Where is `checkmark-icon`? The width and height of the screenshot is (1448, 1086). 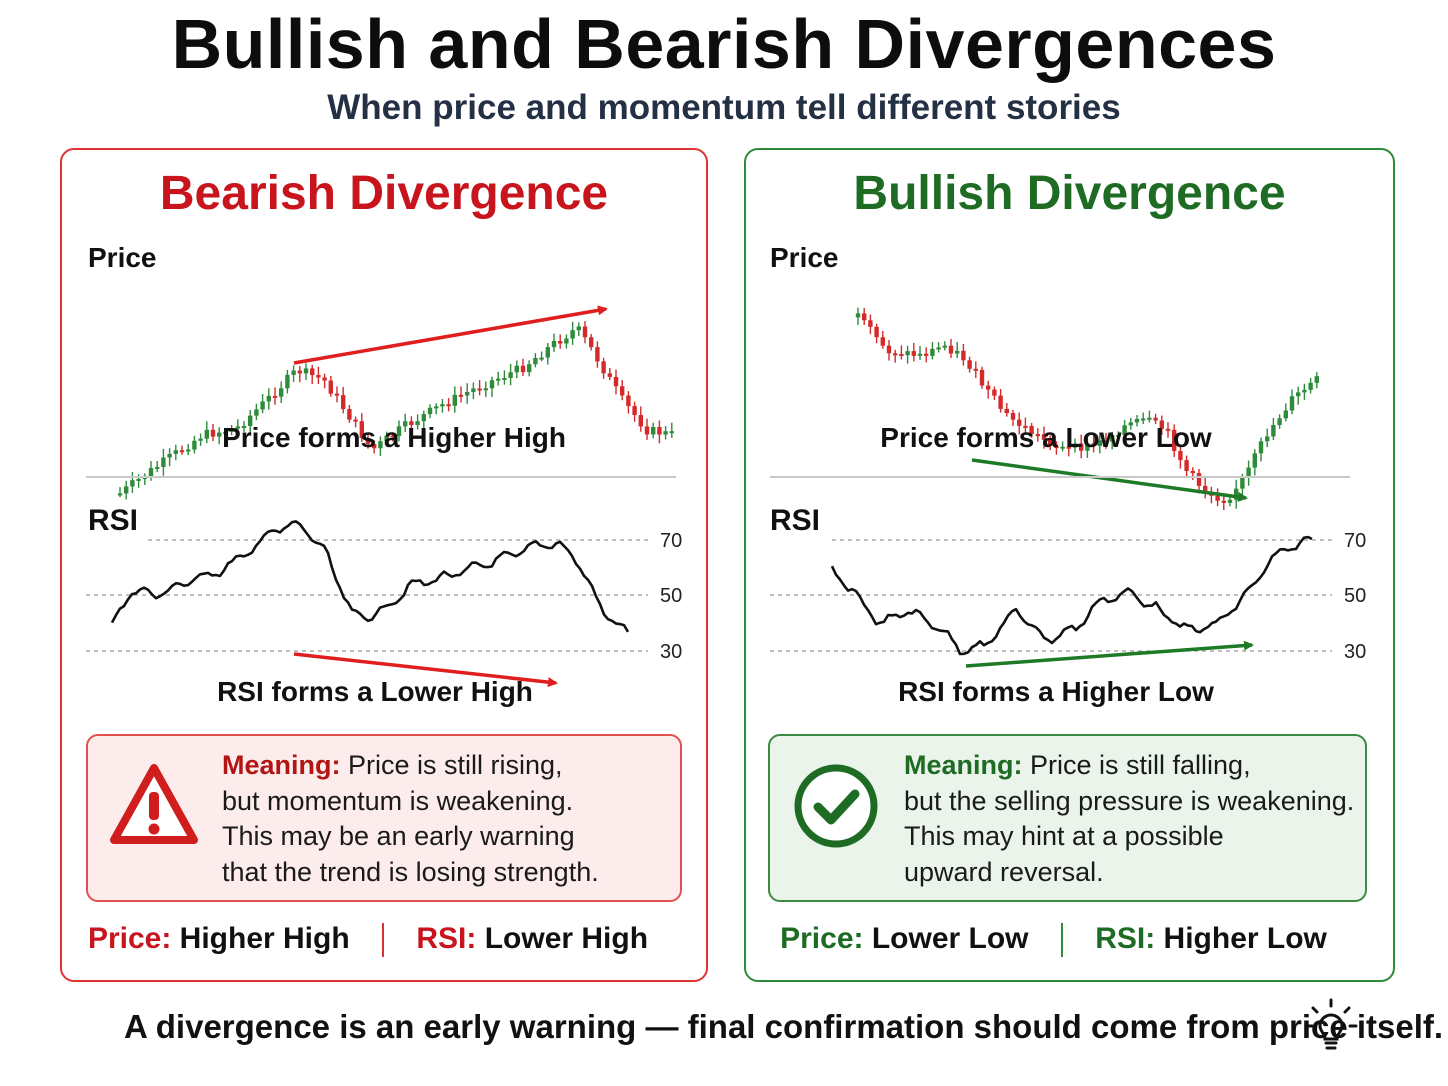 checkmark-icon is located at coordinates (836, 806).